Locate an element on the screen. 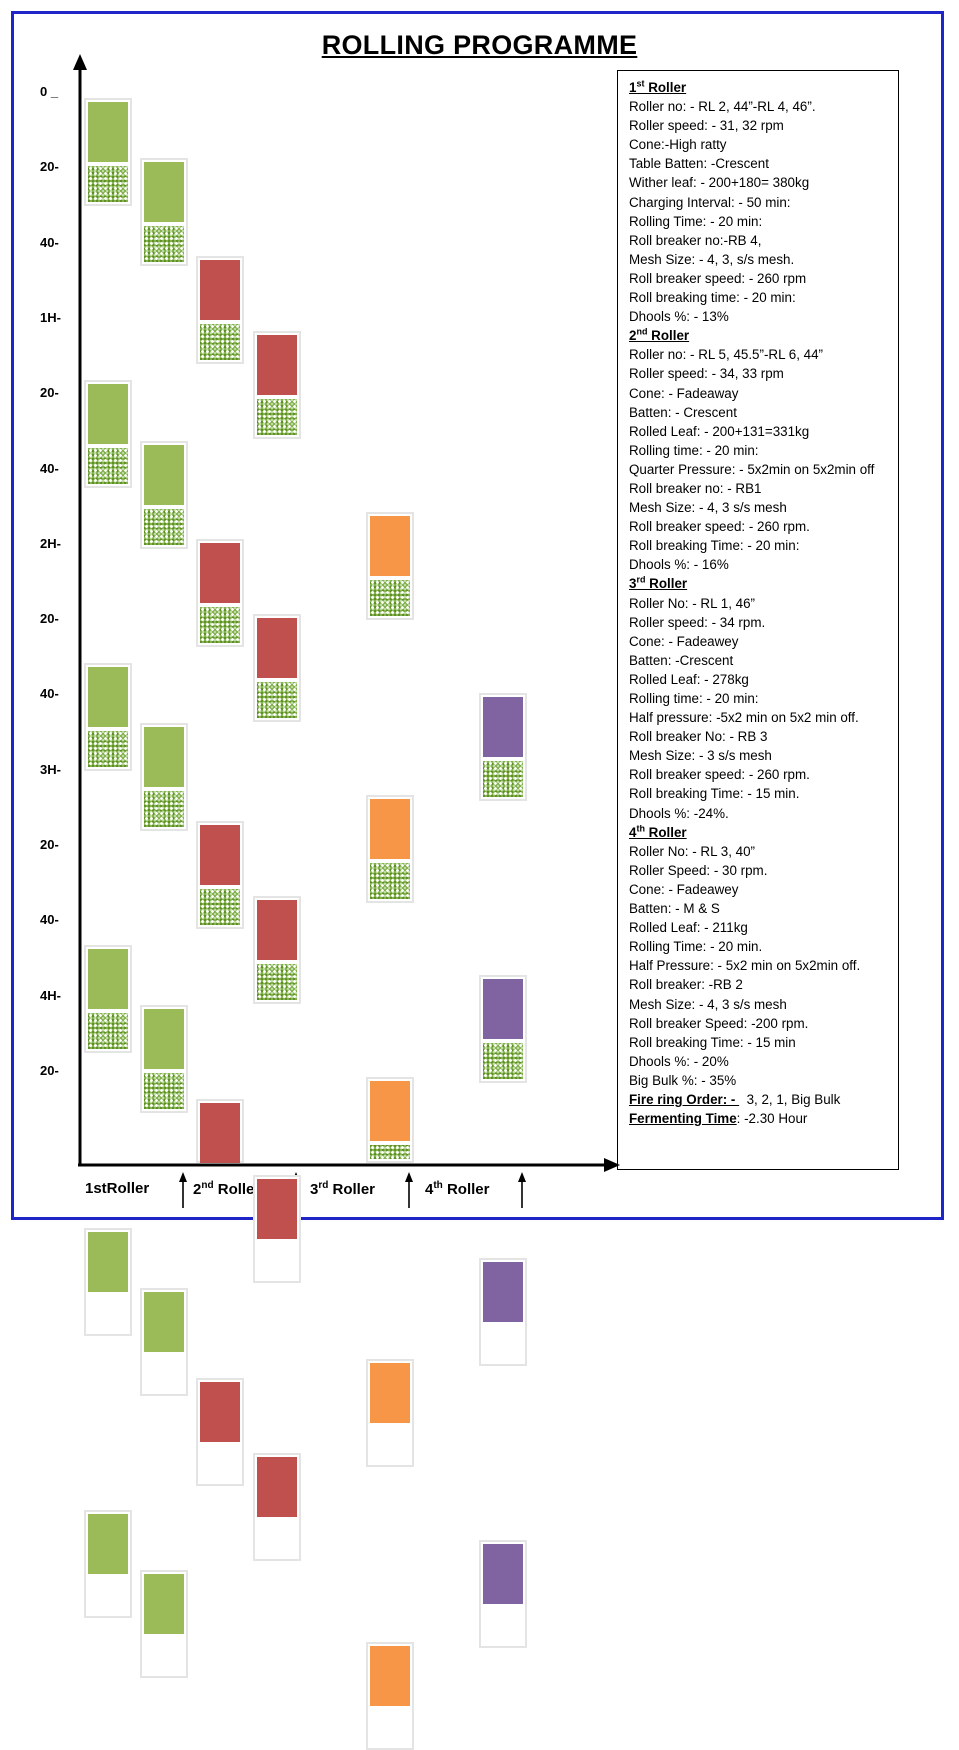  detail-line: Roller no: - RL 5, 45.5”-RL 6, 44” is located at coordinates (726, 355).